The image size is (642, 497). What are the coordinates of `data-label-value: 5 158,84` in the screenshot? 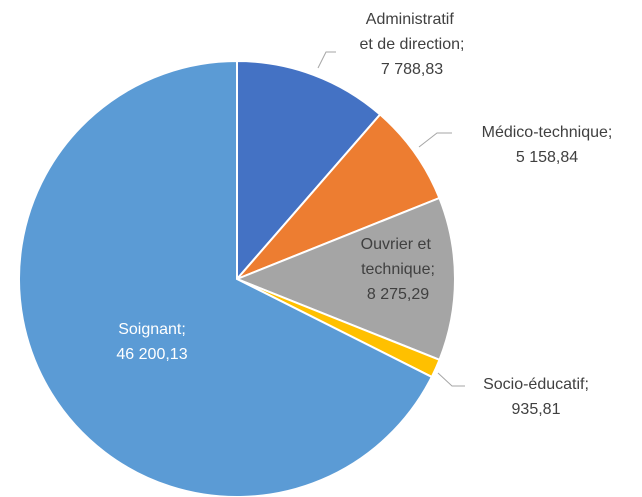 It's located at (547, 157).